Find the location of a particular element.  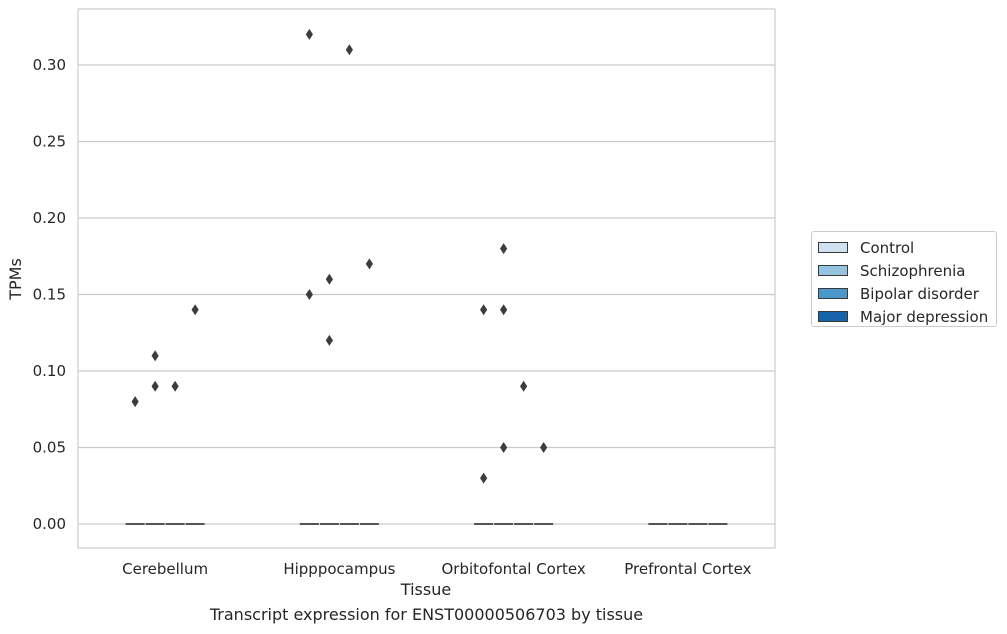

y-tick-label: 0.00 is located at coordinates (49, 524).